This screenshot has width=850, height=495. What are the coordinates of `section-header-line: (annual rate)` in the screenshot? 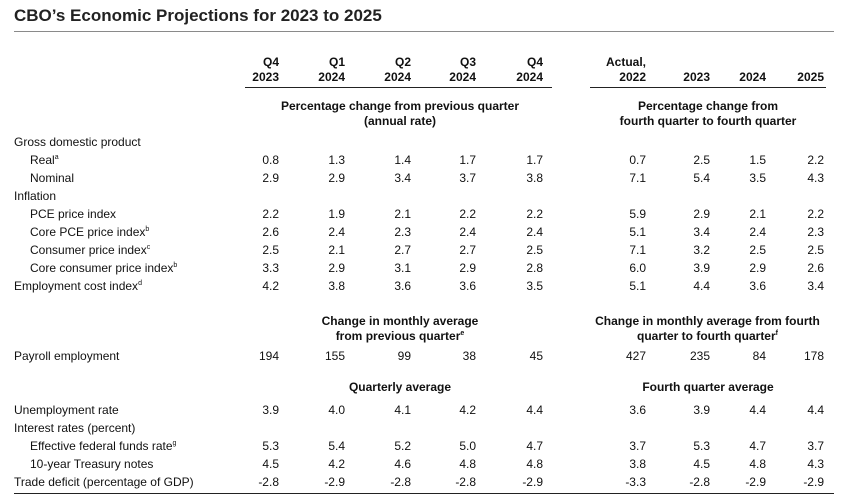 It's located at (399, 121).